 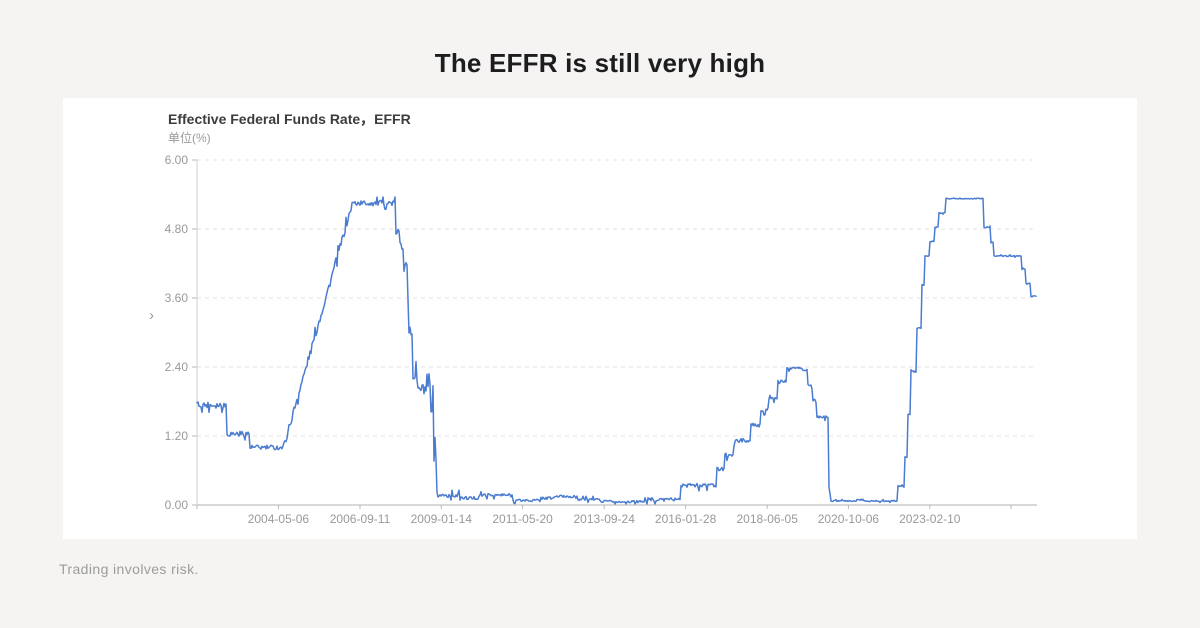 I want to click on svg-text: 2018-06-05, so click(x=768, y=519).